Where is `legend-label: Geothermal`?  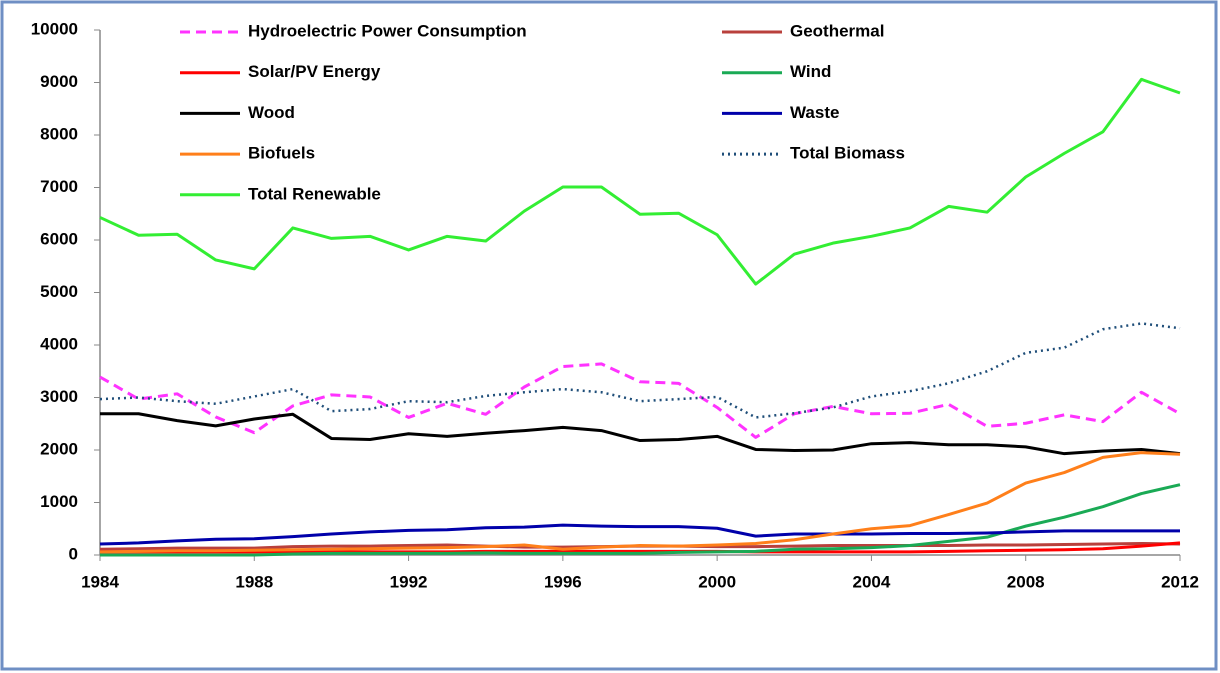
legend-label: Geothermal is located at coordinates (837, 30).